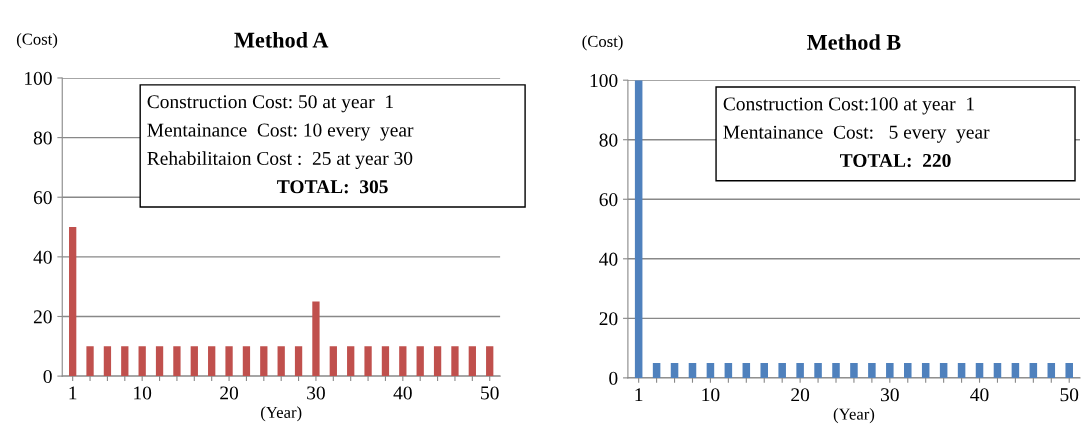 Image resolution: width=1092 pixels, height=443 pixels. I want to click on annotation: Mentainance Cost: 5 every year, so click(856, 134).